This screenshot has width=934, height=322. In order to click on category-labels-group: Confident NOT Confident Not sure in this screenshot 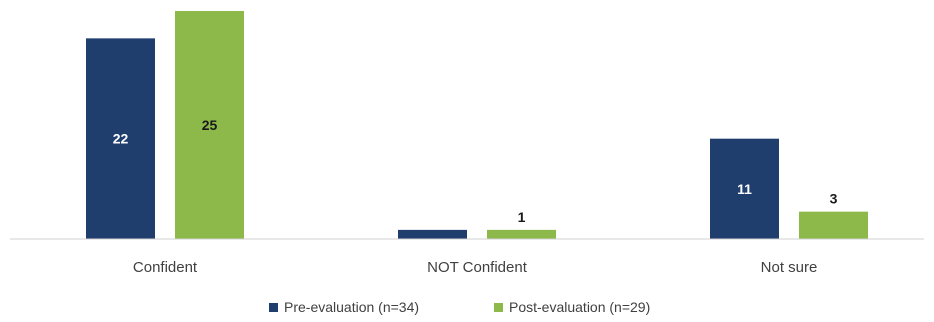, I will do `click(475, 267)`.